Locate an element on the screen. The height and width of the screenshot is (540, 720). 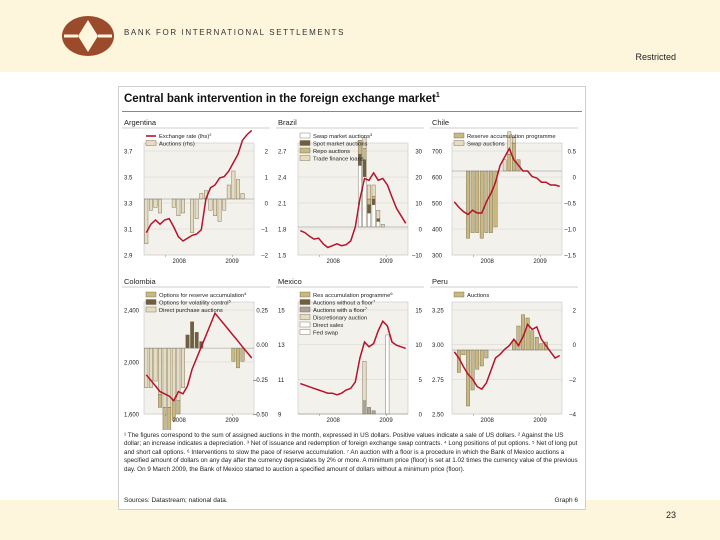
sources: Sources: Datastream; national data. is located at coordinates (176, 500).